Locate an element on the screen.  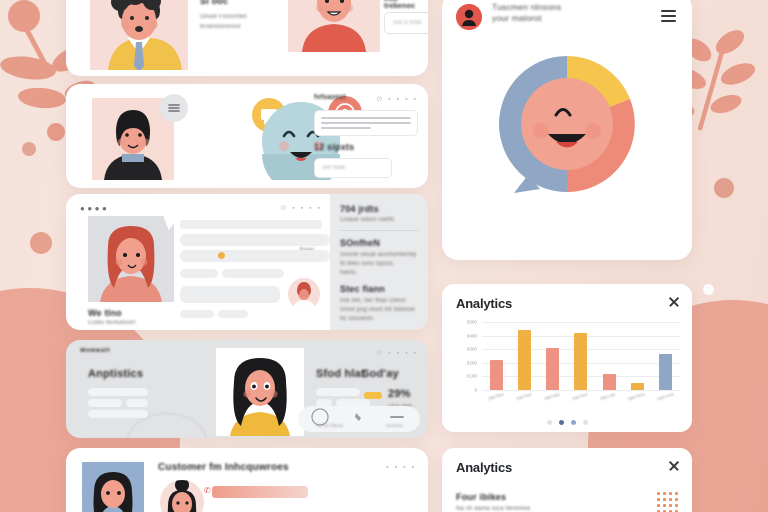
text-field is located at coordinates (366, 123).